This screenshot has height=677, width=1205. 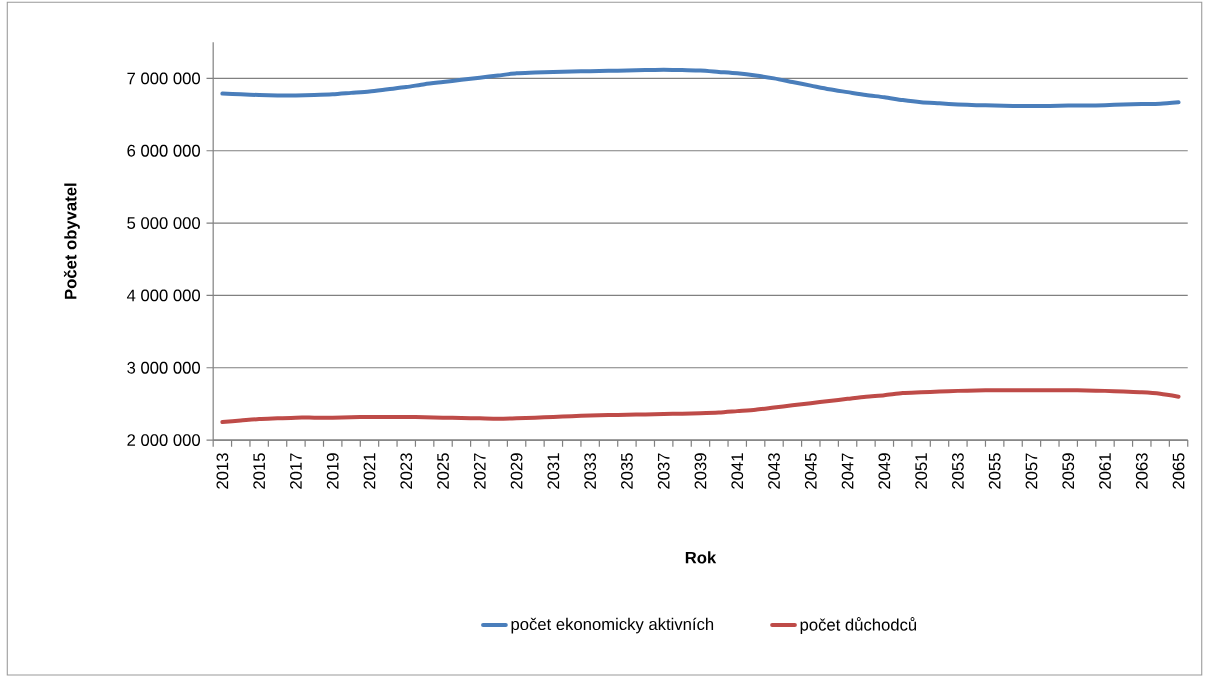 What do you see at coordinates (994, 471) in the screenshot?
I see `x-tick-label: 2055` at bounding box center [994, 471].